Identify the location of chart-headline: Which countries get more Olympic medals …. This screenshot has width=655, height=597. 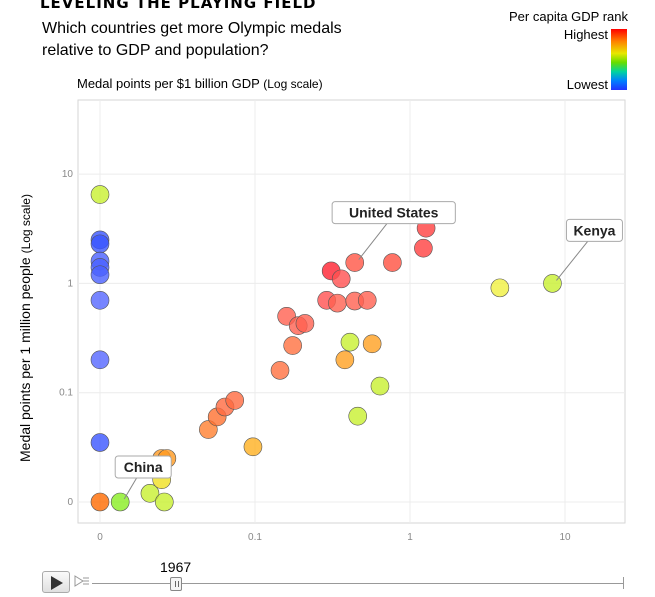
(192, 39).